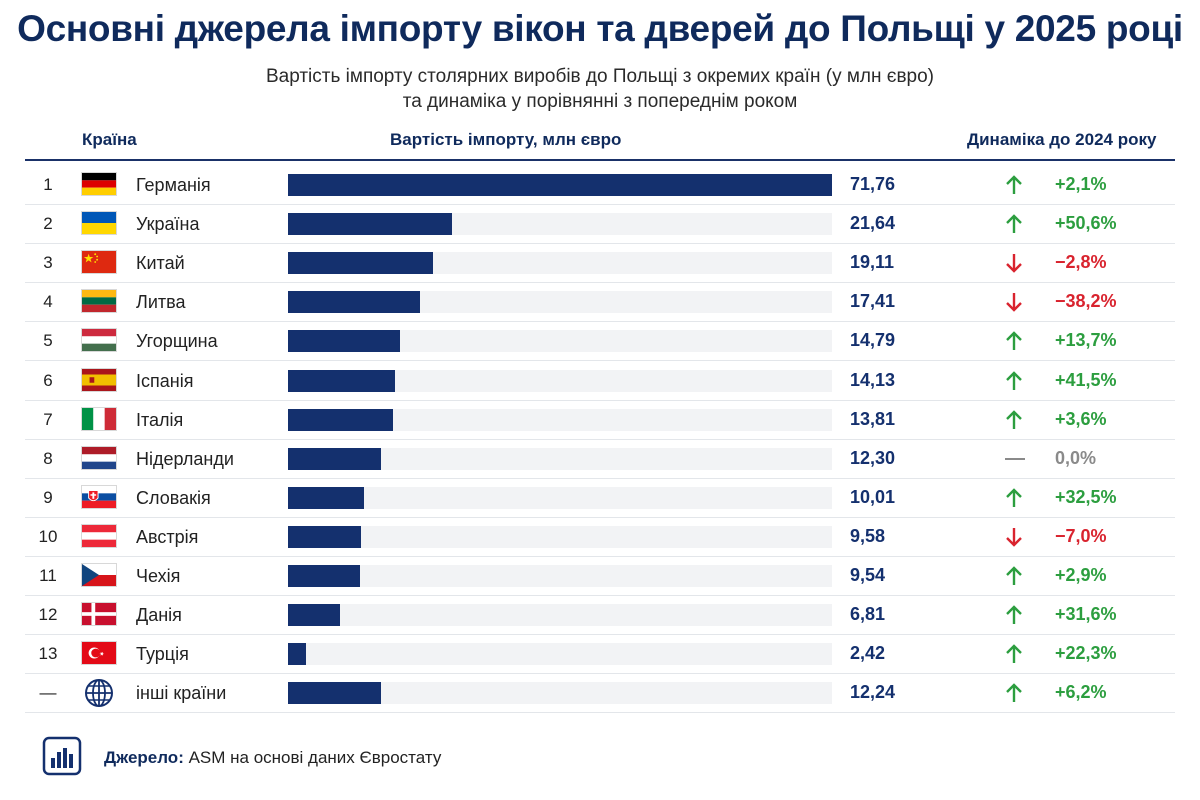 Image resolution: width=1200 pixels, height=800 pixels. I want to click on change-label: −2,8%, so click(1081, 262).